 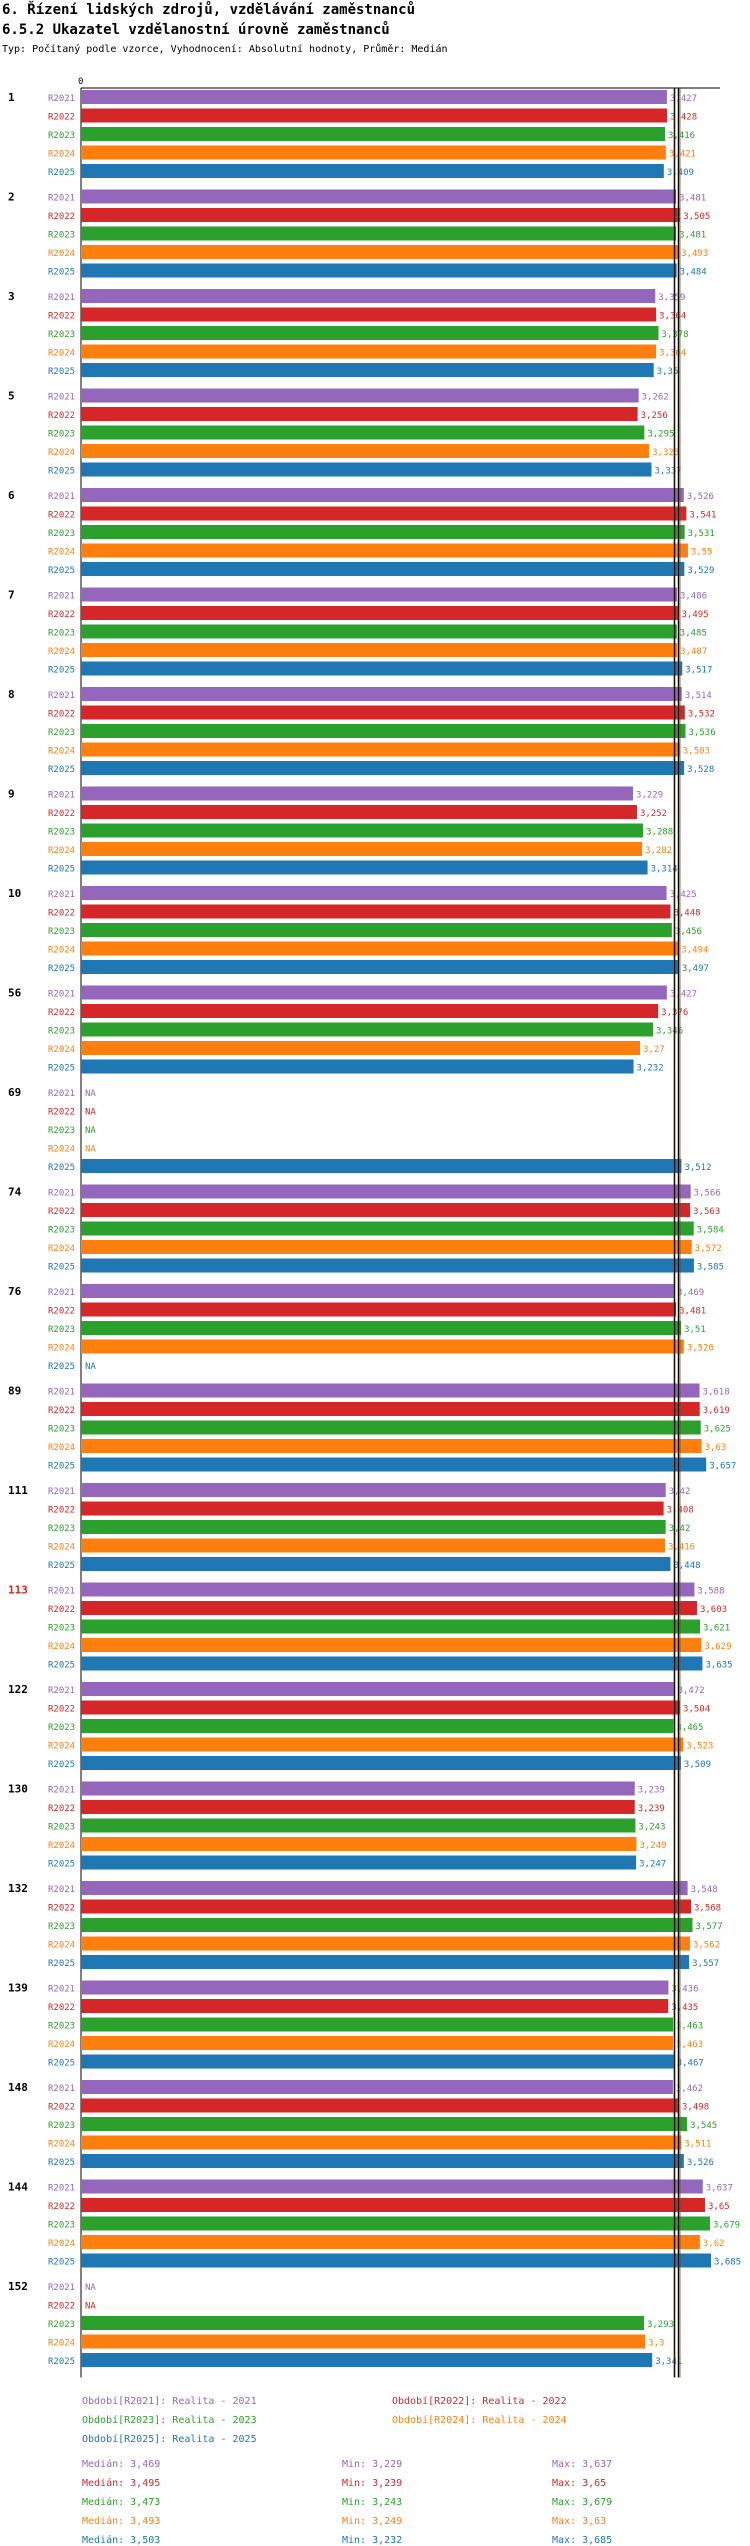 I want to click on stat-max: Max: 3,679, so click(x=582, y=2502).